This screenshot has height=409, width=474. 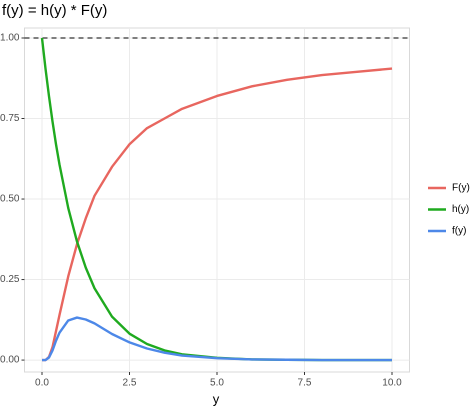 What do you see at coordinates (392, 383) in the screenshot?
I see `x-tick-label: 10.0` at bounding box center [392, 383].